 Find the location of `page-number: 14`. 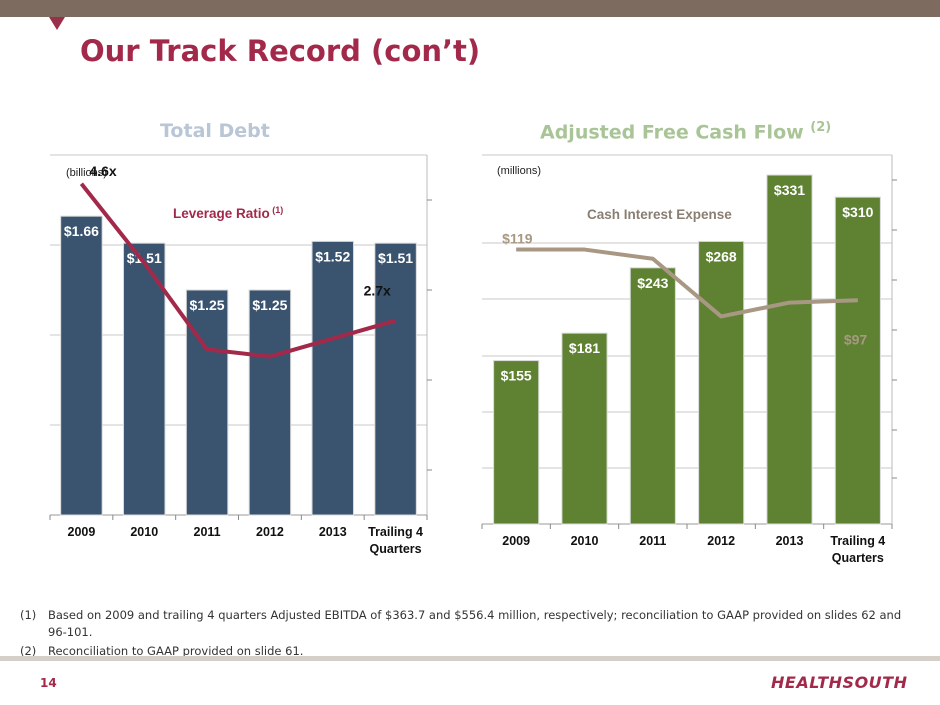

page-number: 14 is located at coordinates (48, 683).